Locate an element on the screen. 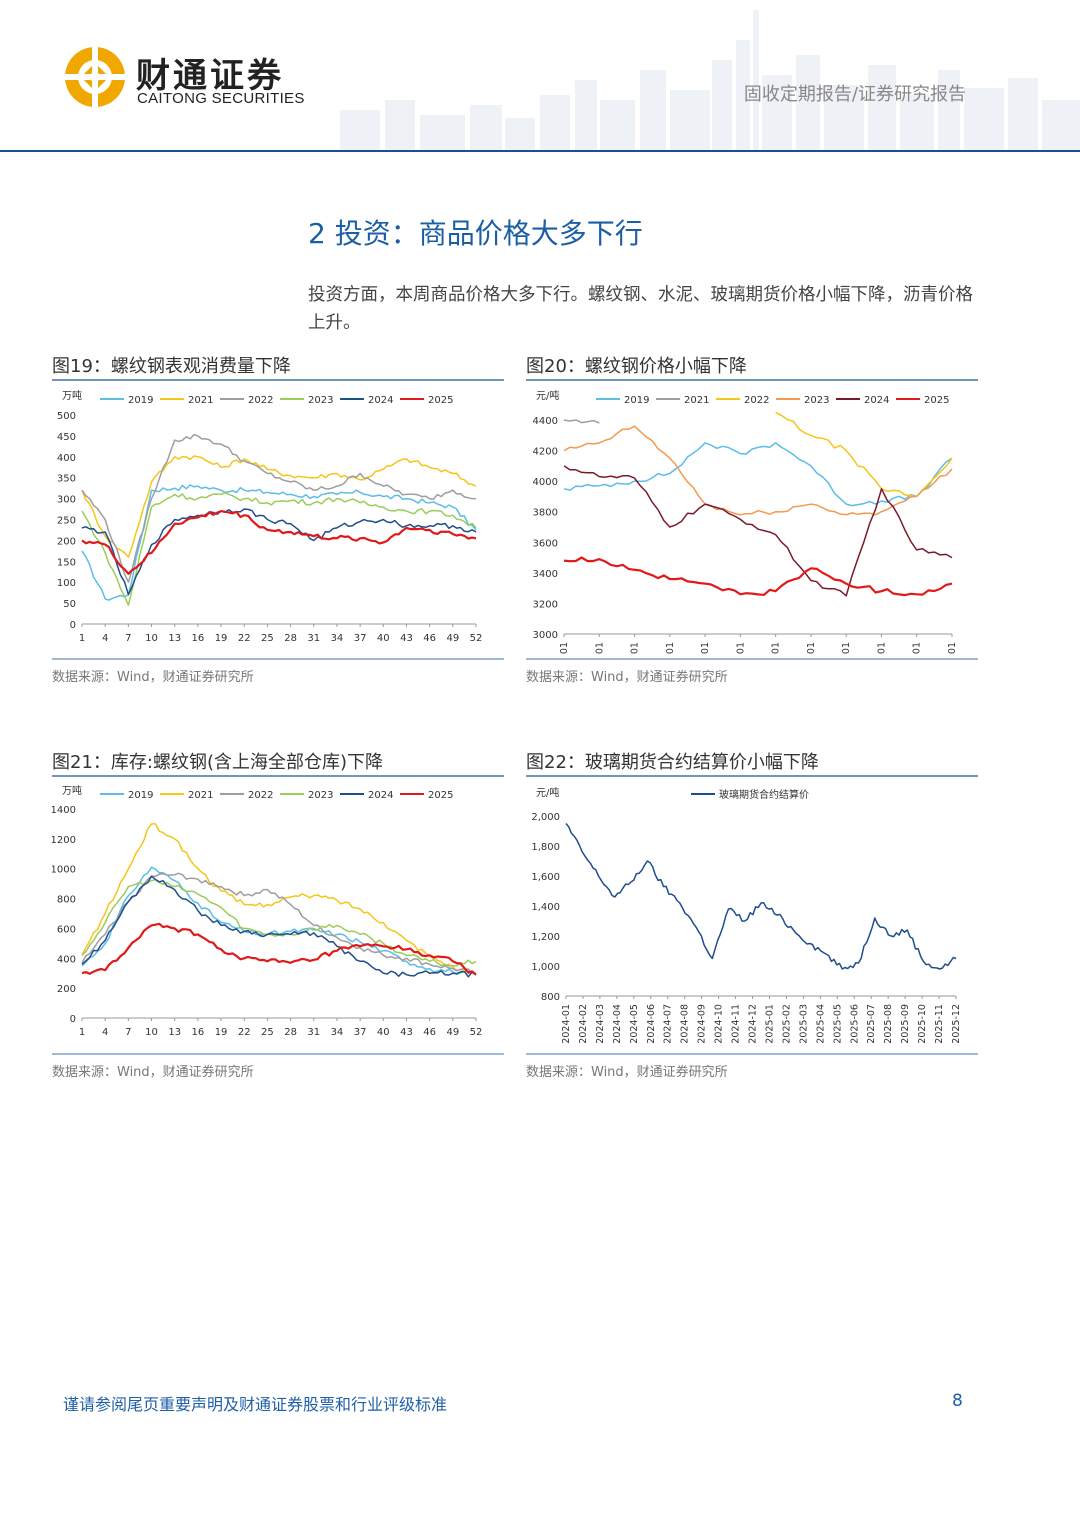  series-line-2024 is located at coordinates (279, 926).